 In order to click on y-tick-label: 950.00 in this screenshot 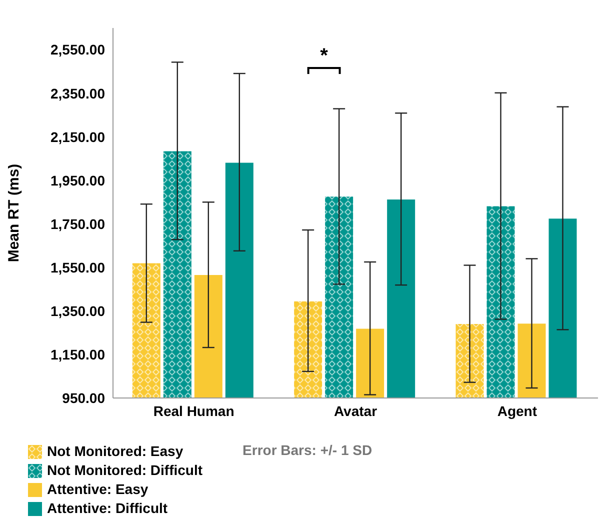, I will do `click(84, 398)`.